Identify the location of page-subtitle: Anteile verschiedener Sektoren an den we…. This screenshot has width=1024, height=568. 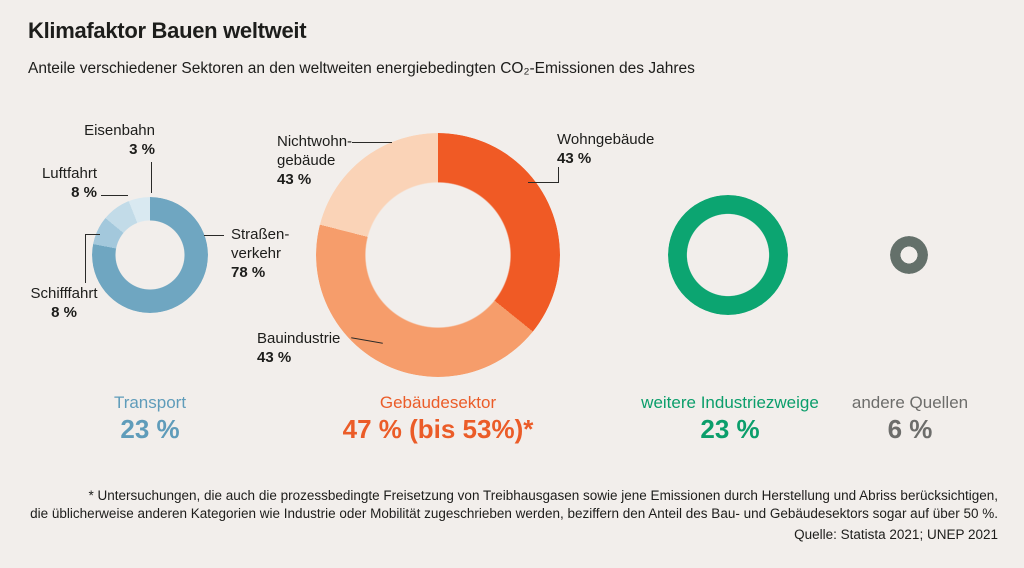
(361, 68).